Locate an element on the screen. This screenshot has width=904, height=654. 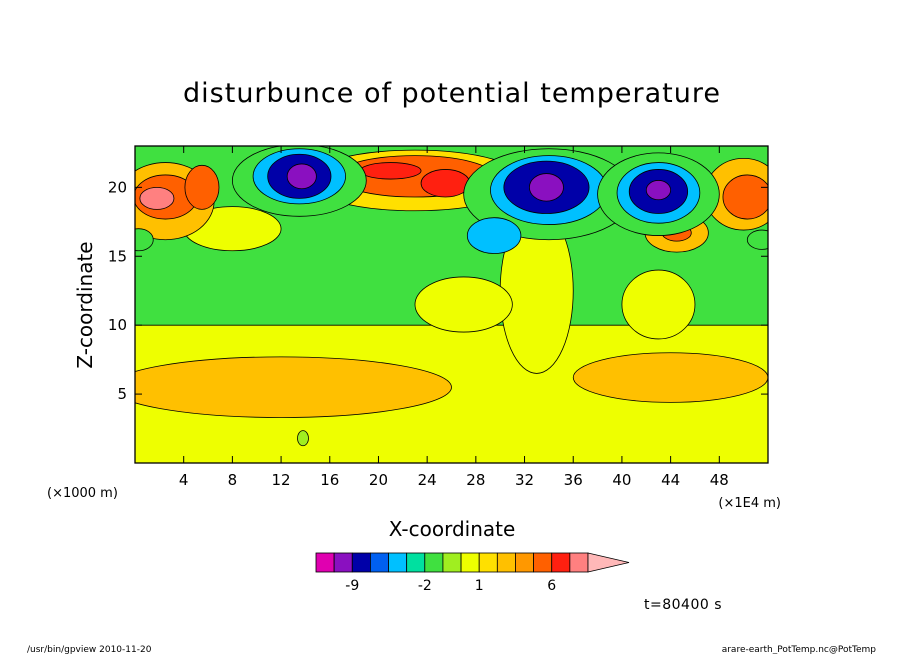
x-tick-label-0: 4 is located at coordinates (184, 480).